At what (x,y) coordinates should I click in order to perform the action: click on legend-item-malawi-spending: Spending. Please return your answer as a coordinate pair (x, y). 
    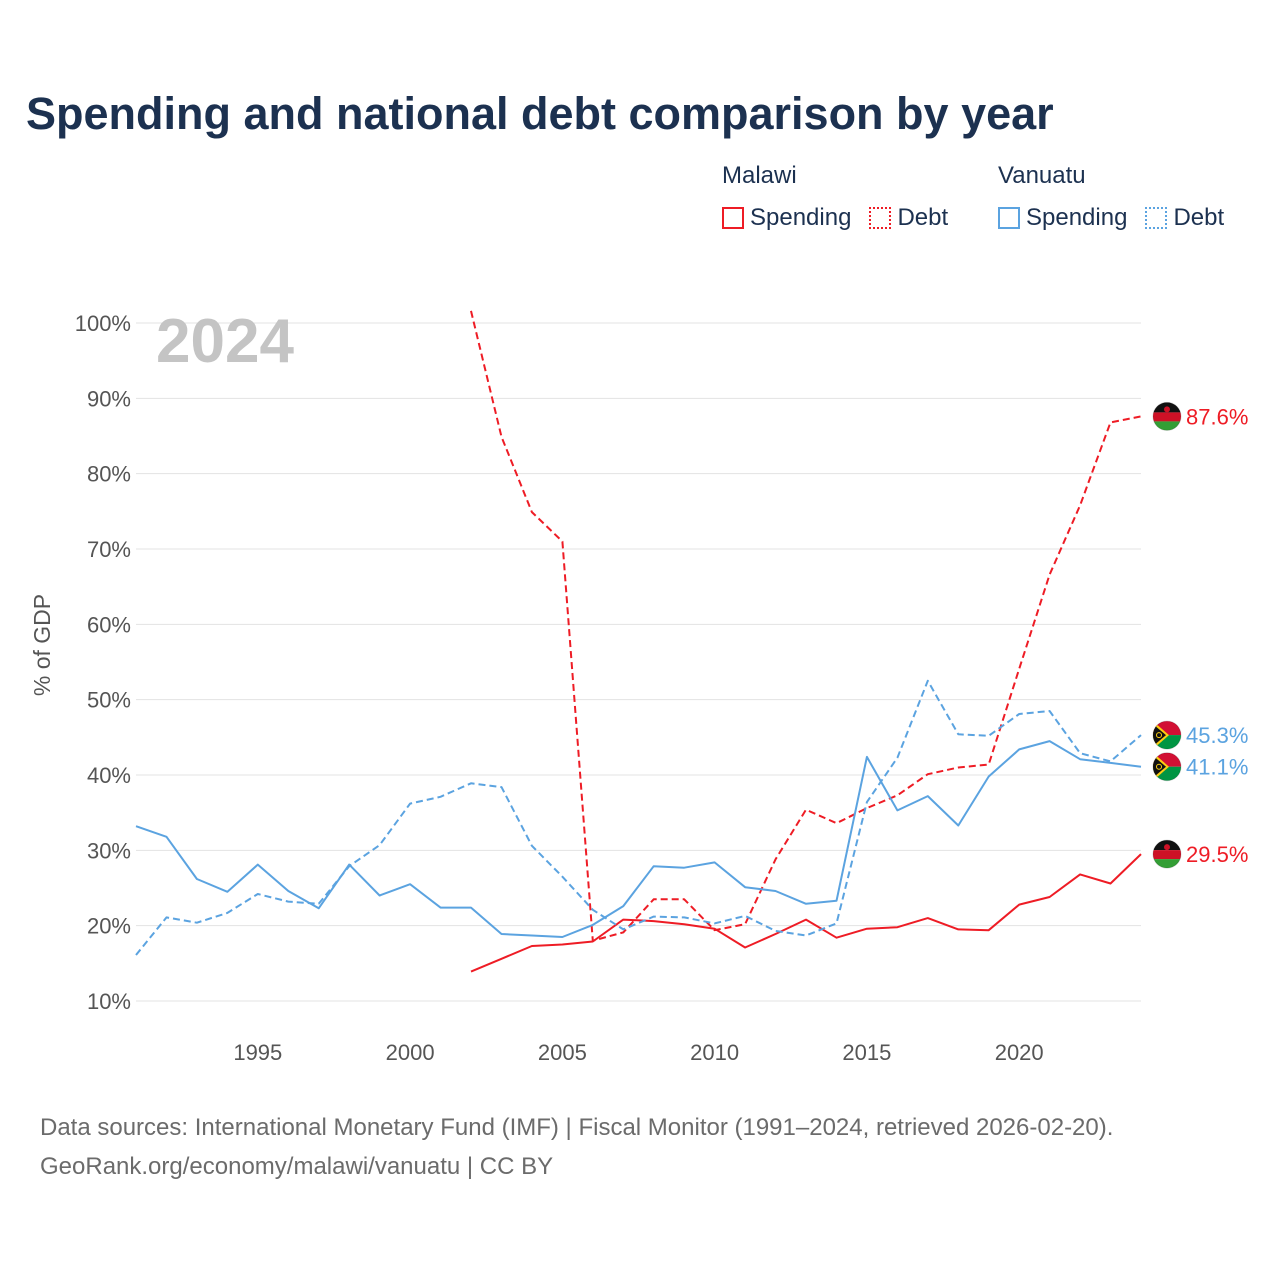
    Looking at the image, I should click on (786, 218).